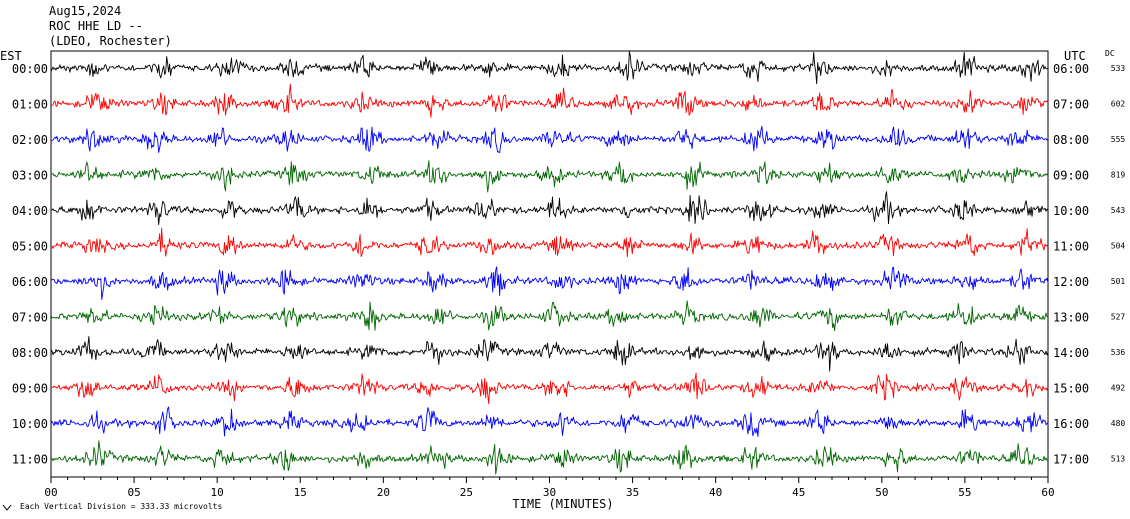  What do you see at coordinates (881, 492) in the screenshot?
I see `x-tick-label: 50` at bounding box center [881, 492].